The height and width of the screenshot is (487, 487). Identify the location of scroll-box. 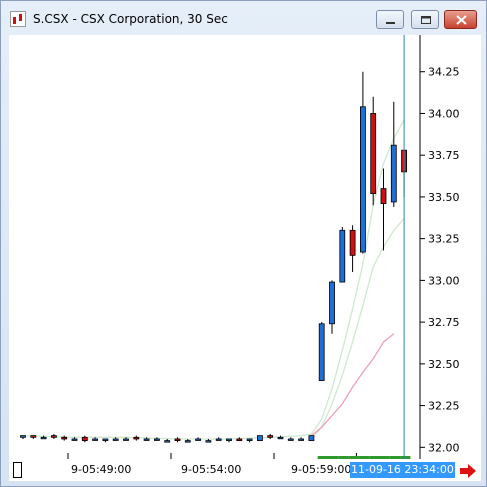
(17, 470).